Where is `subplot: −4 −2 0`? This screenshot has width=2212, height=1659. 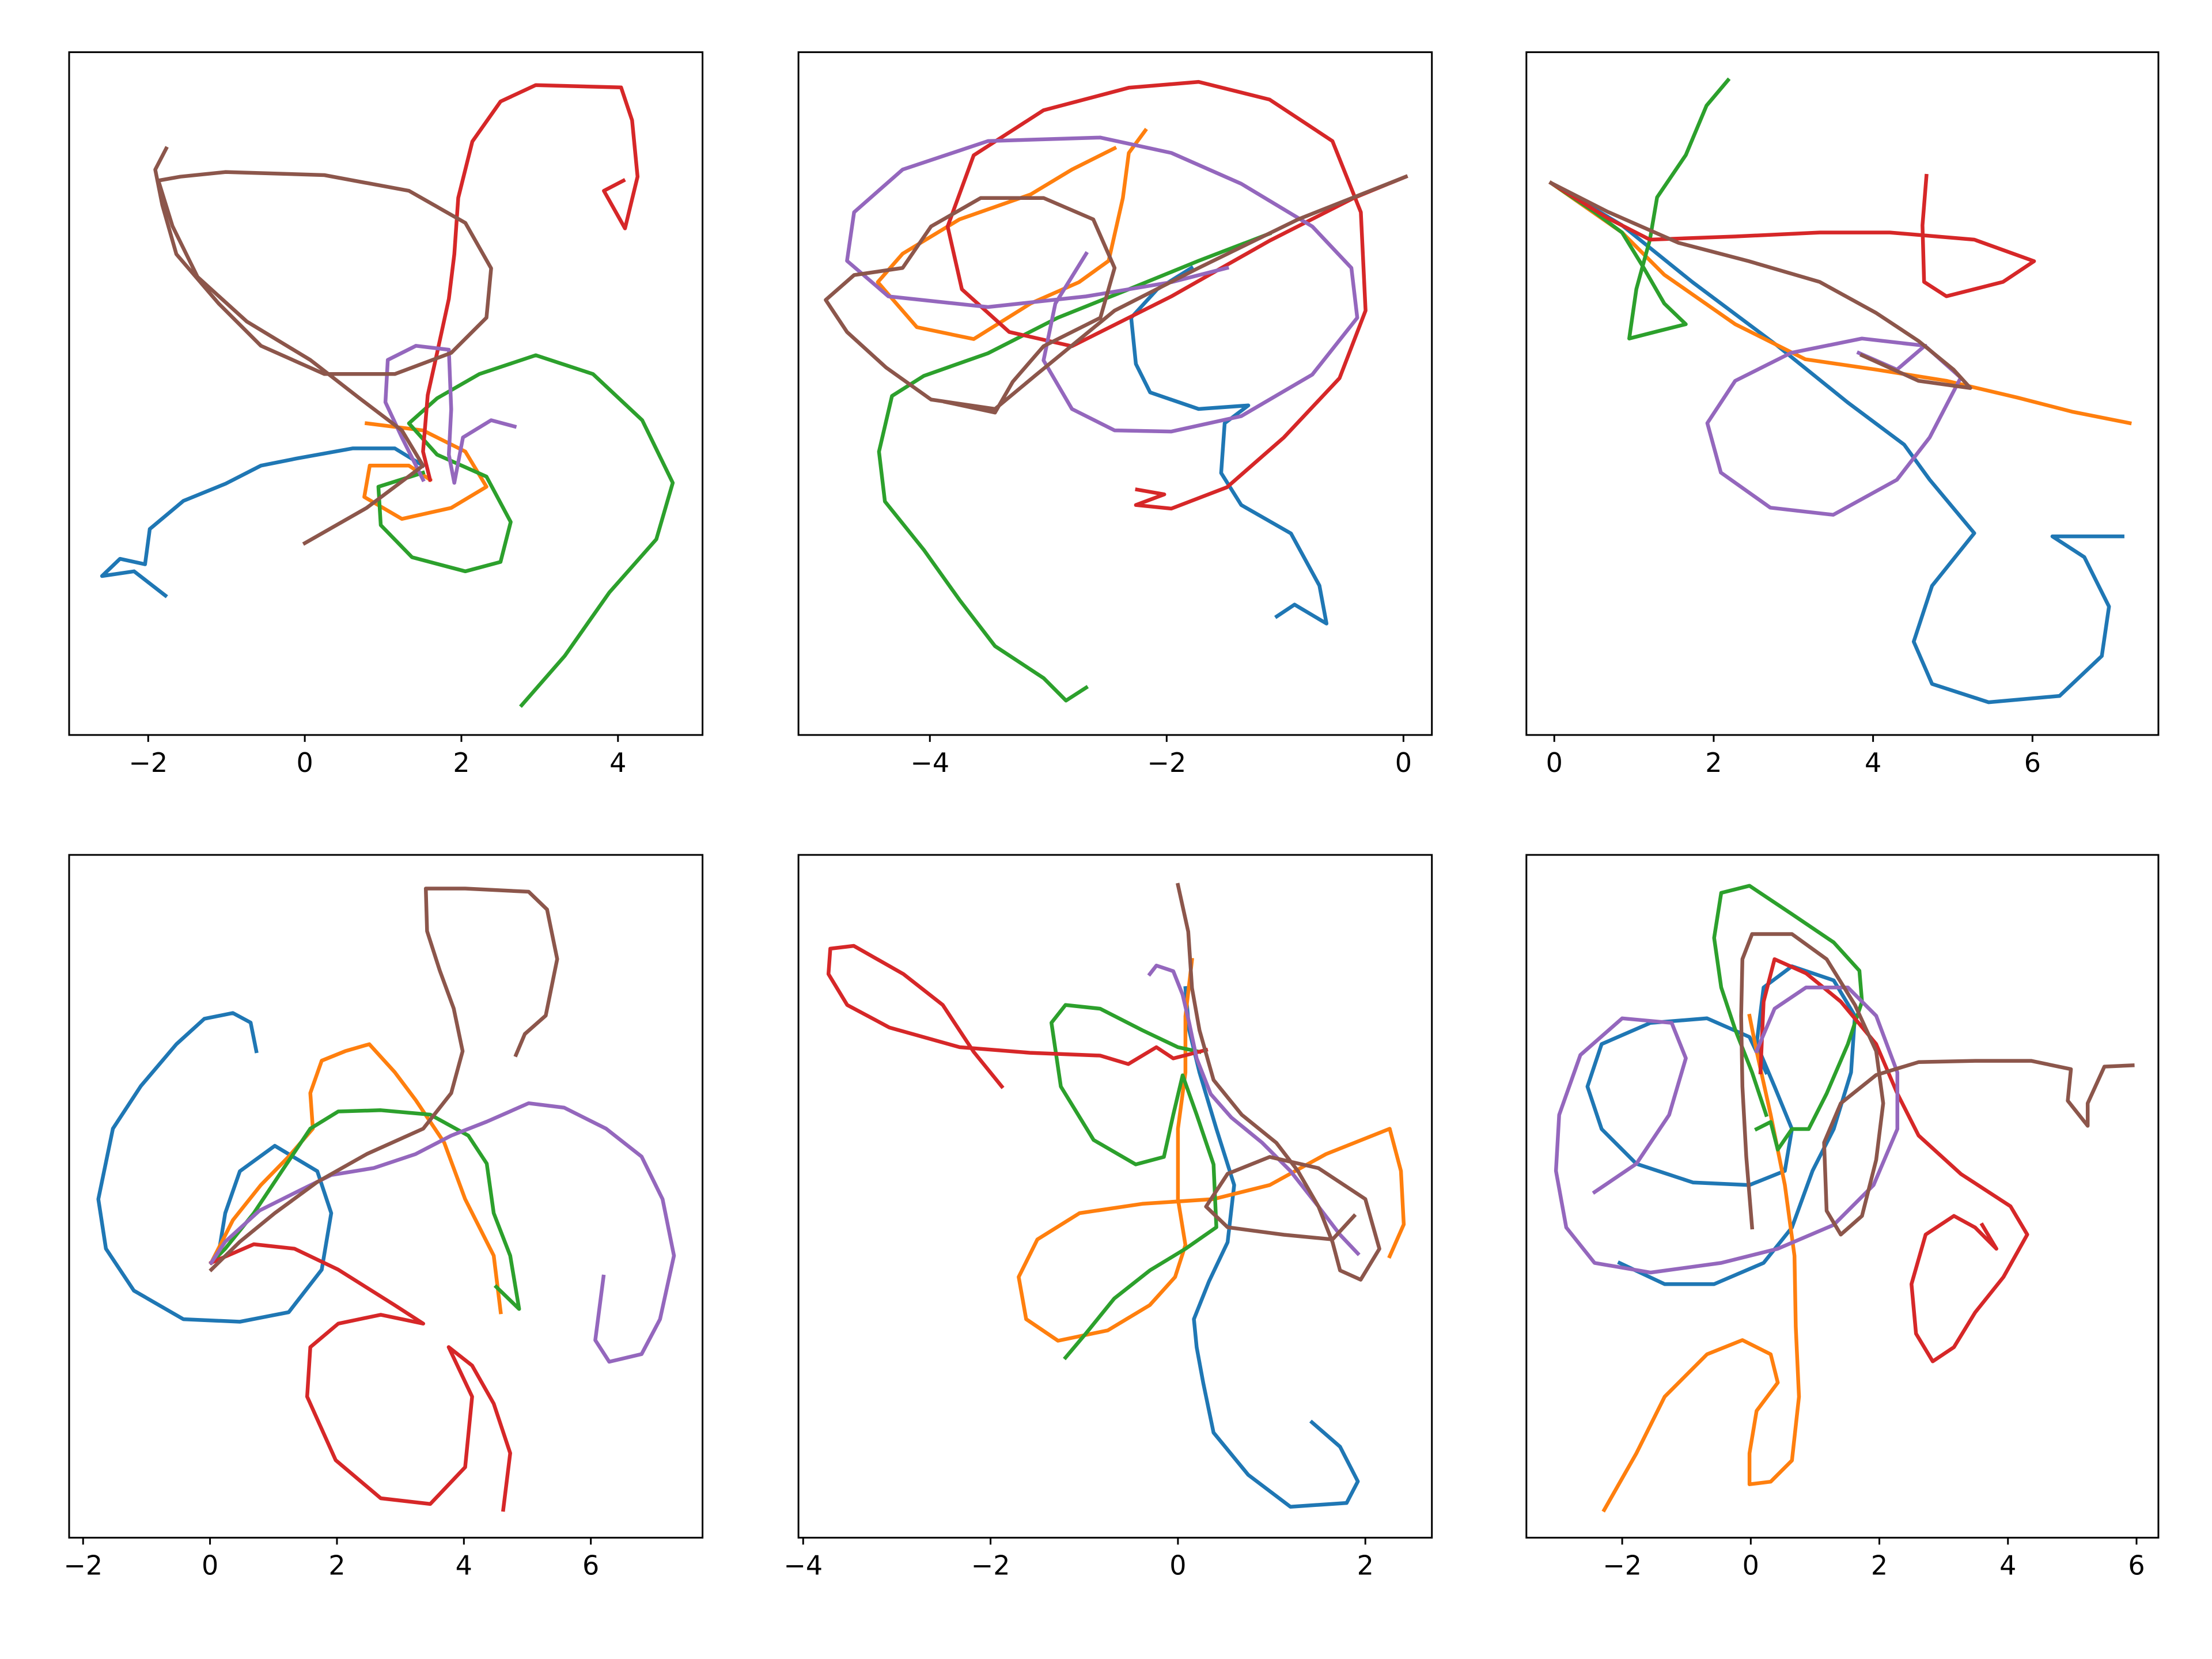
subplot: −4 −2 0 is located at coordinates (1115, 414).